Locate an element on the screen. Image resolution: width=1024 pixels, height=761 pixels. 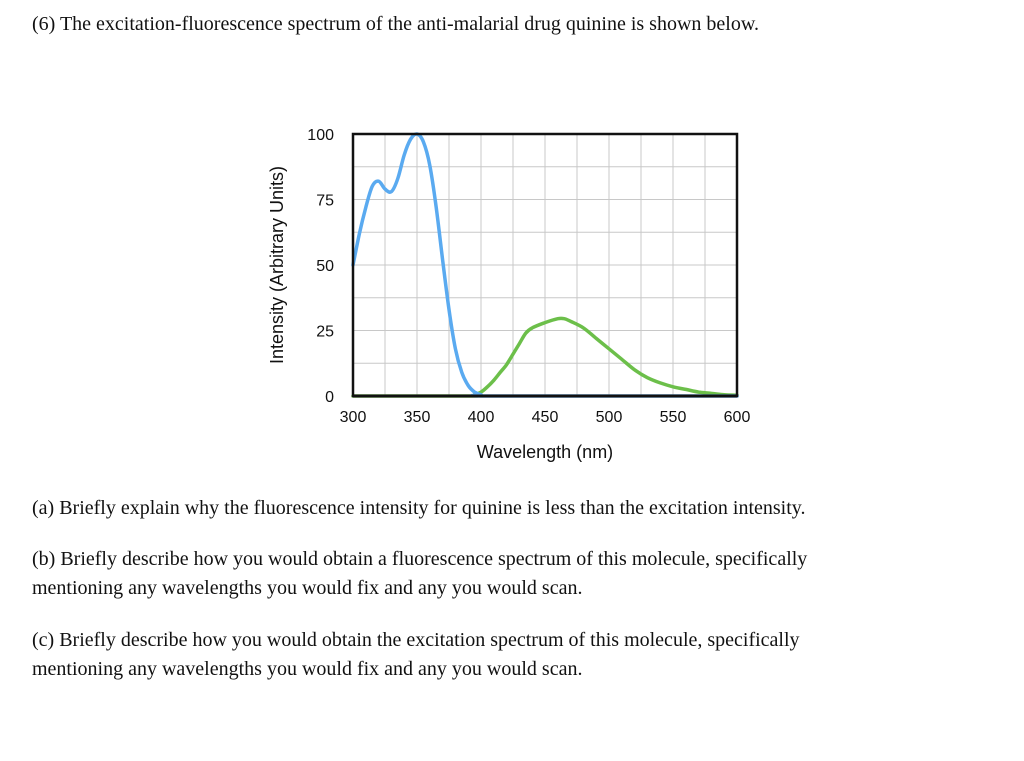
excitation-series-line is located at coordinates (545, 265).